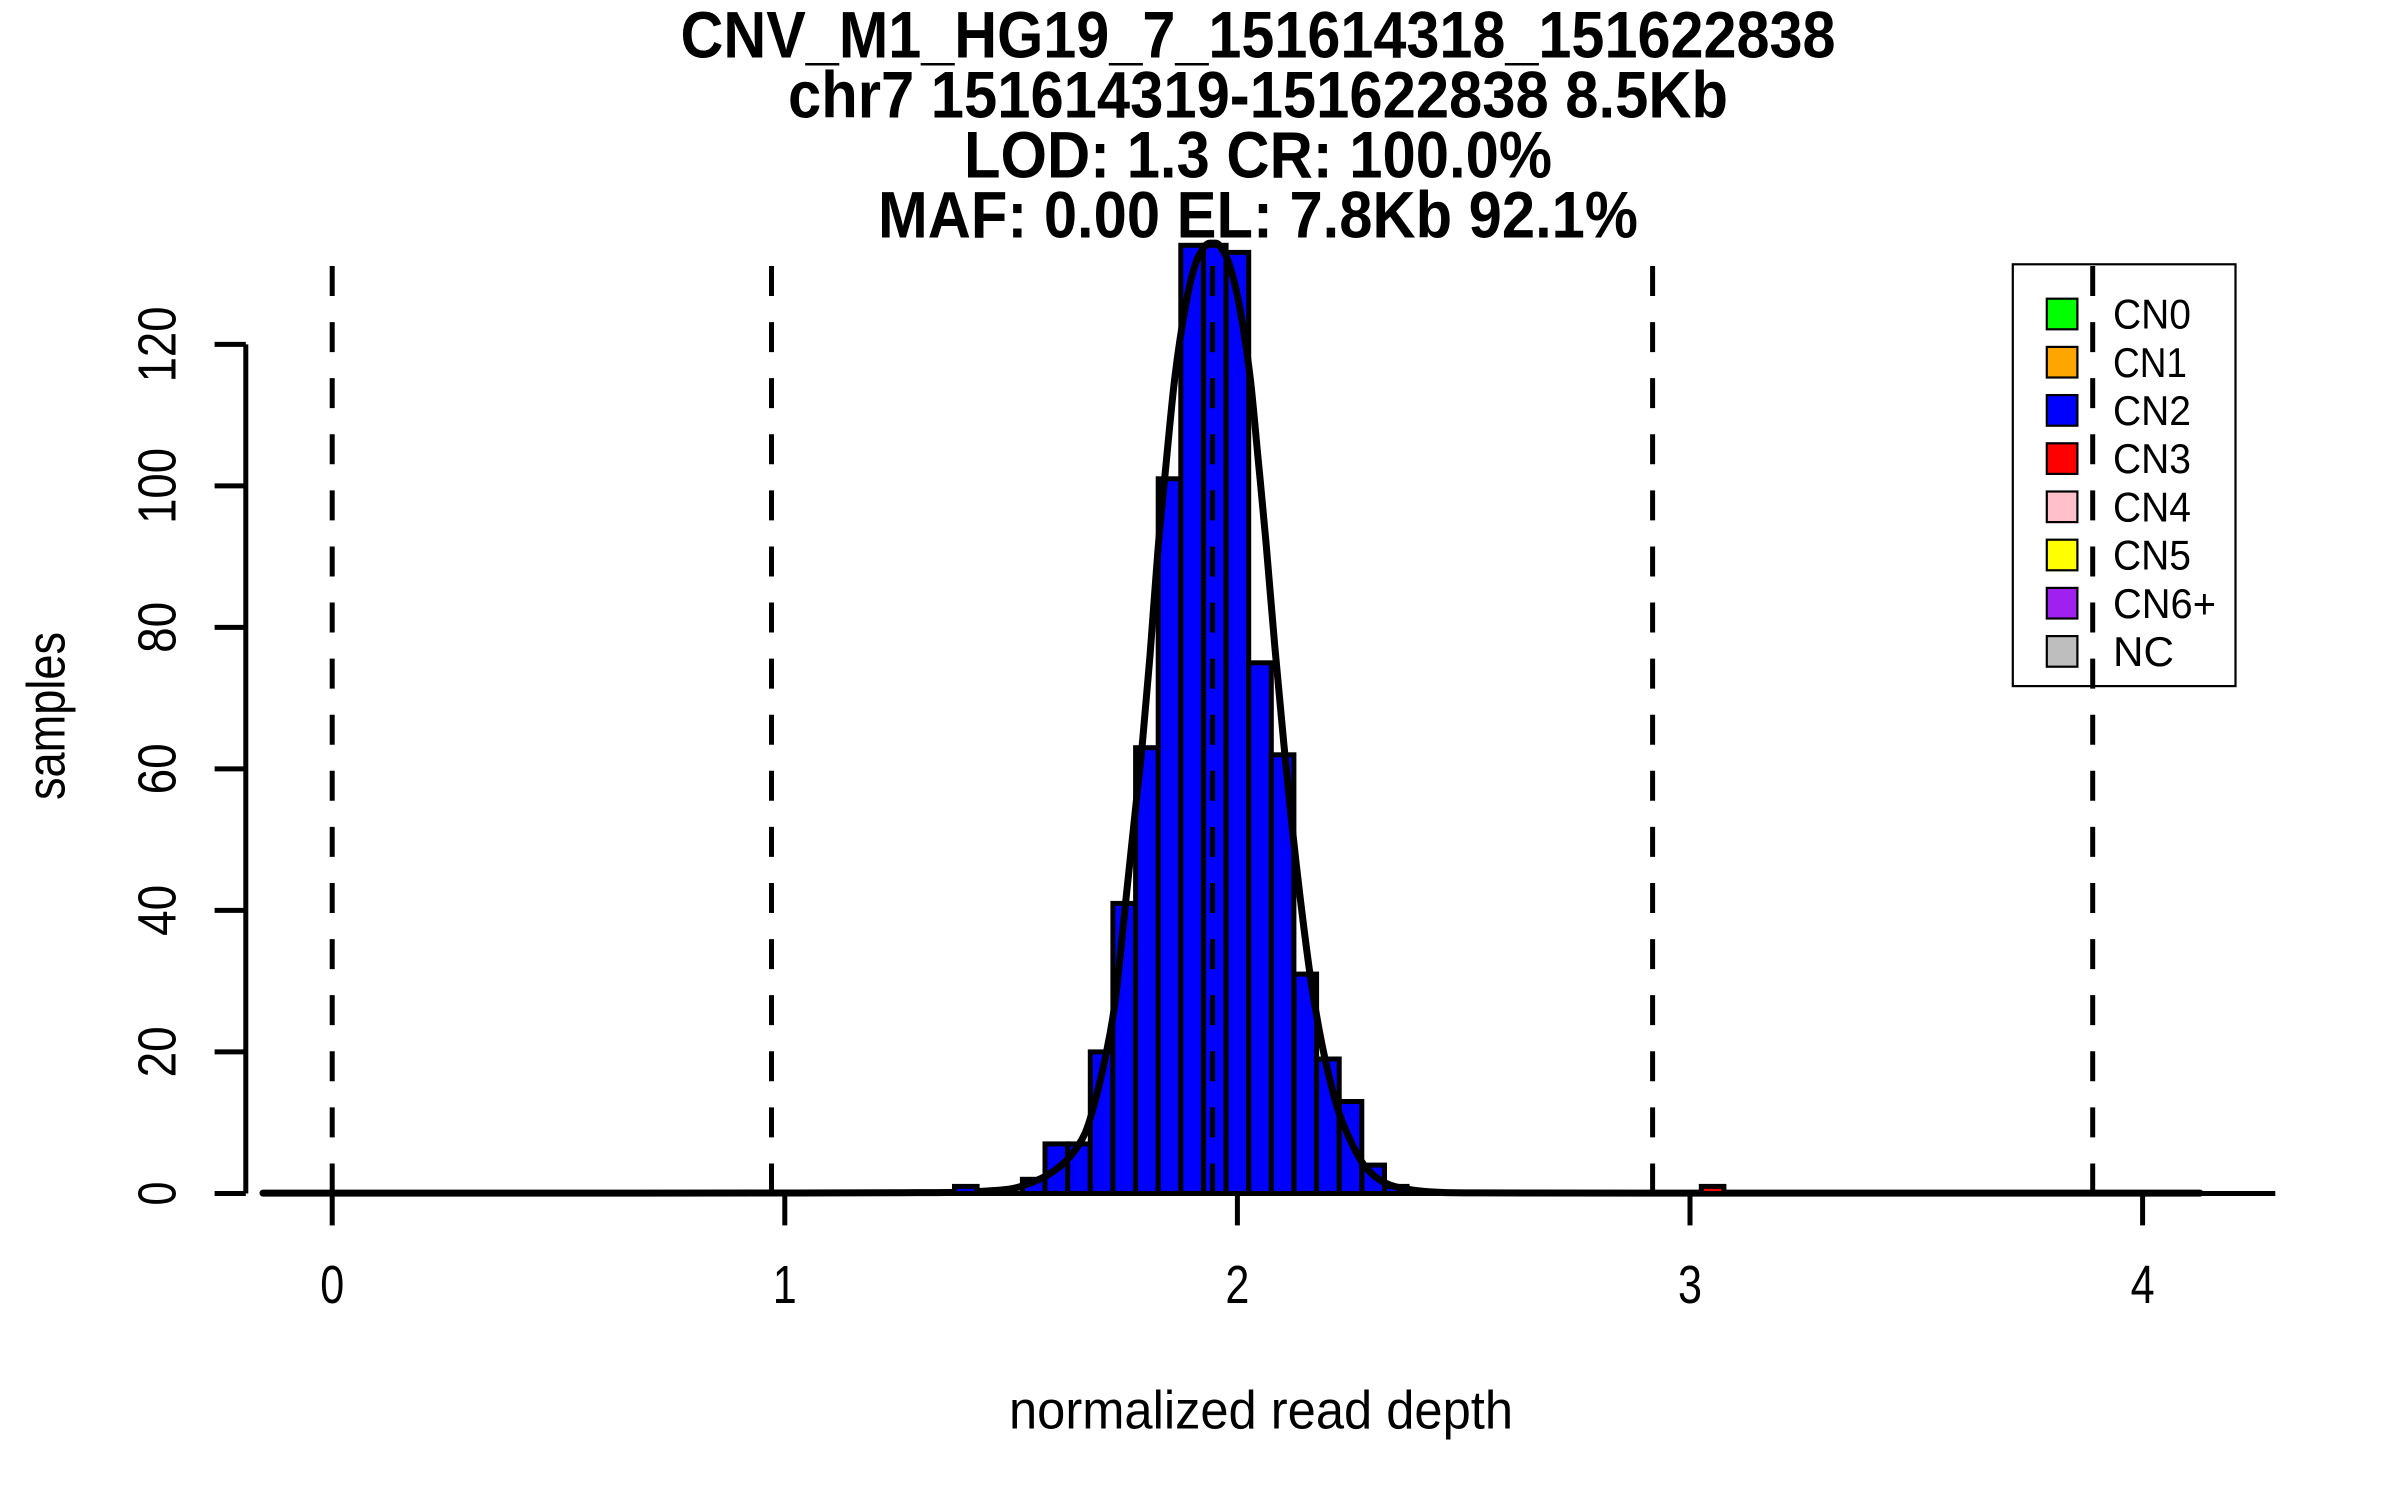  I want to click on svg-text: CN1, so click(2150, 362).